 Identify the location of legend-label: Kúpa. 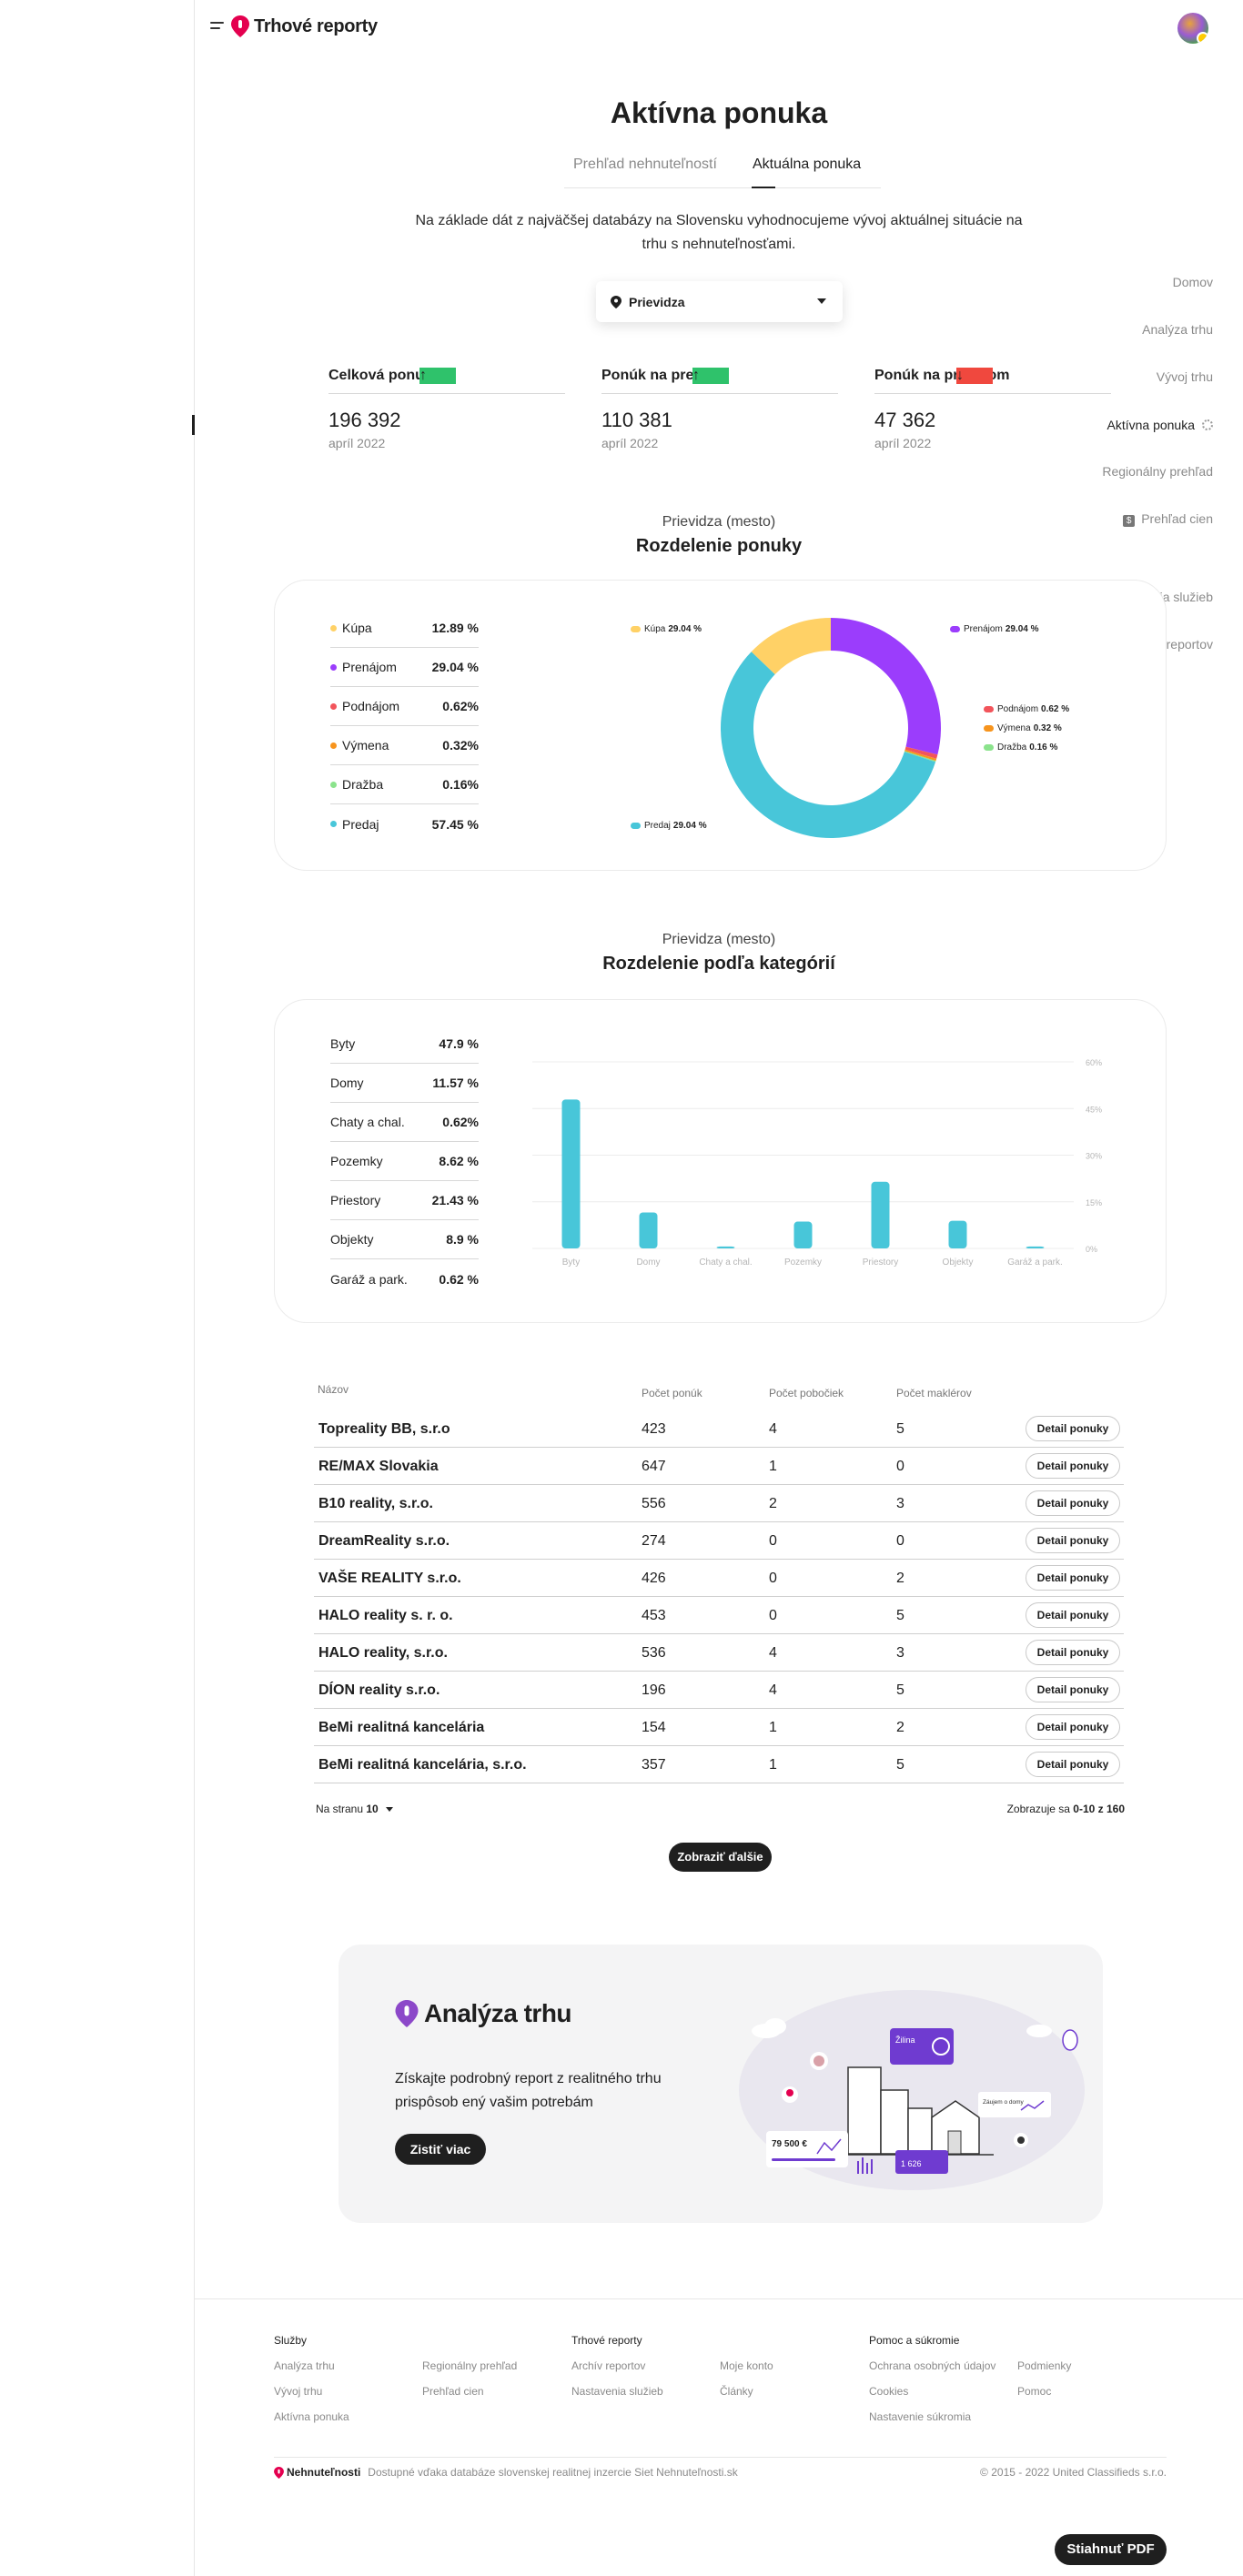
(357, 628).